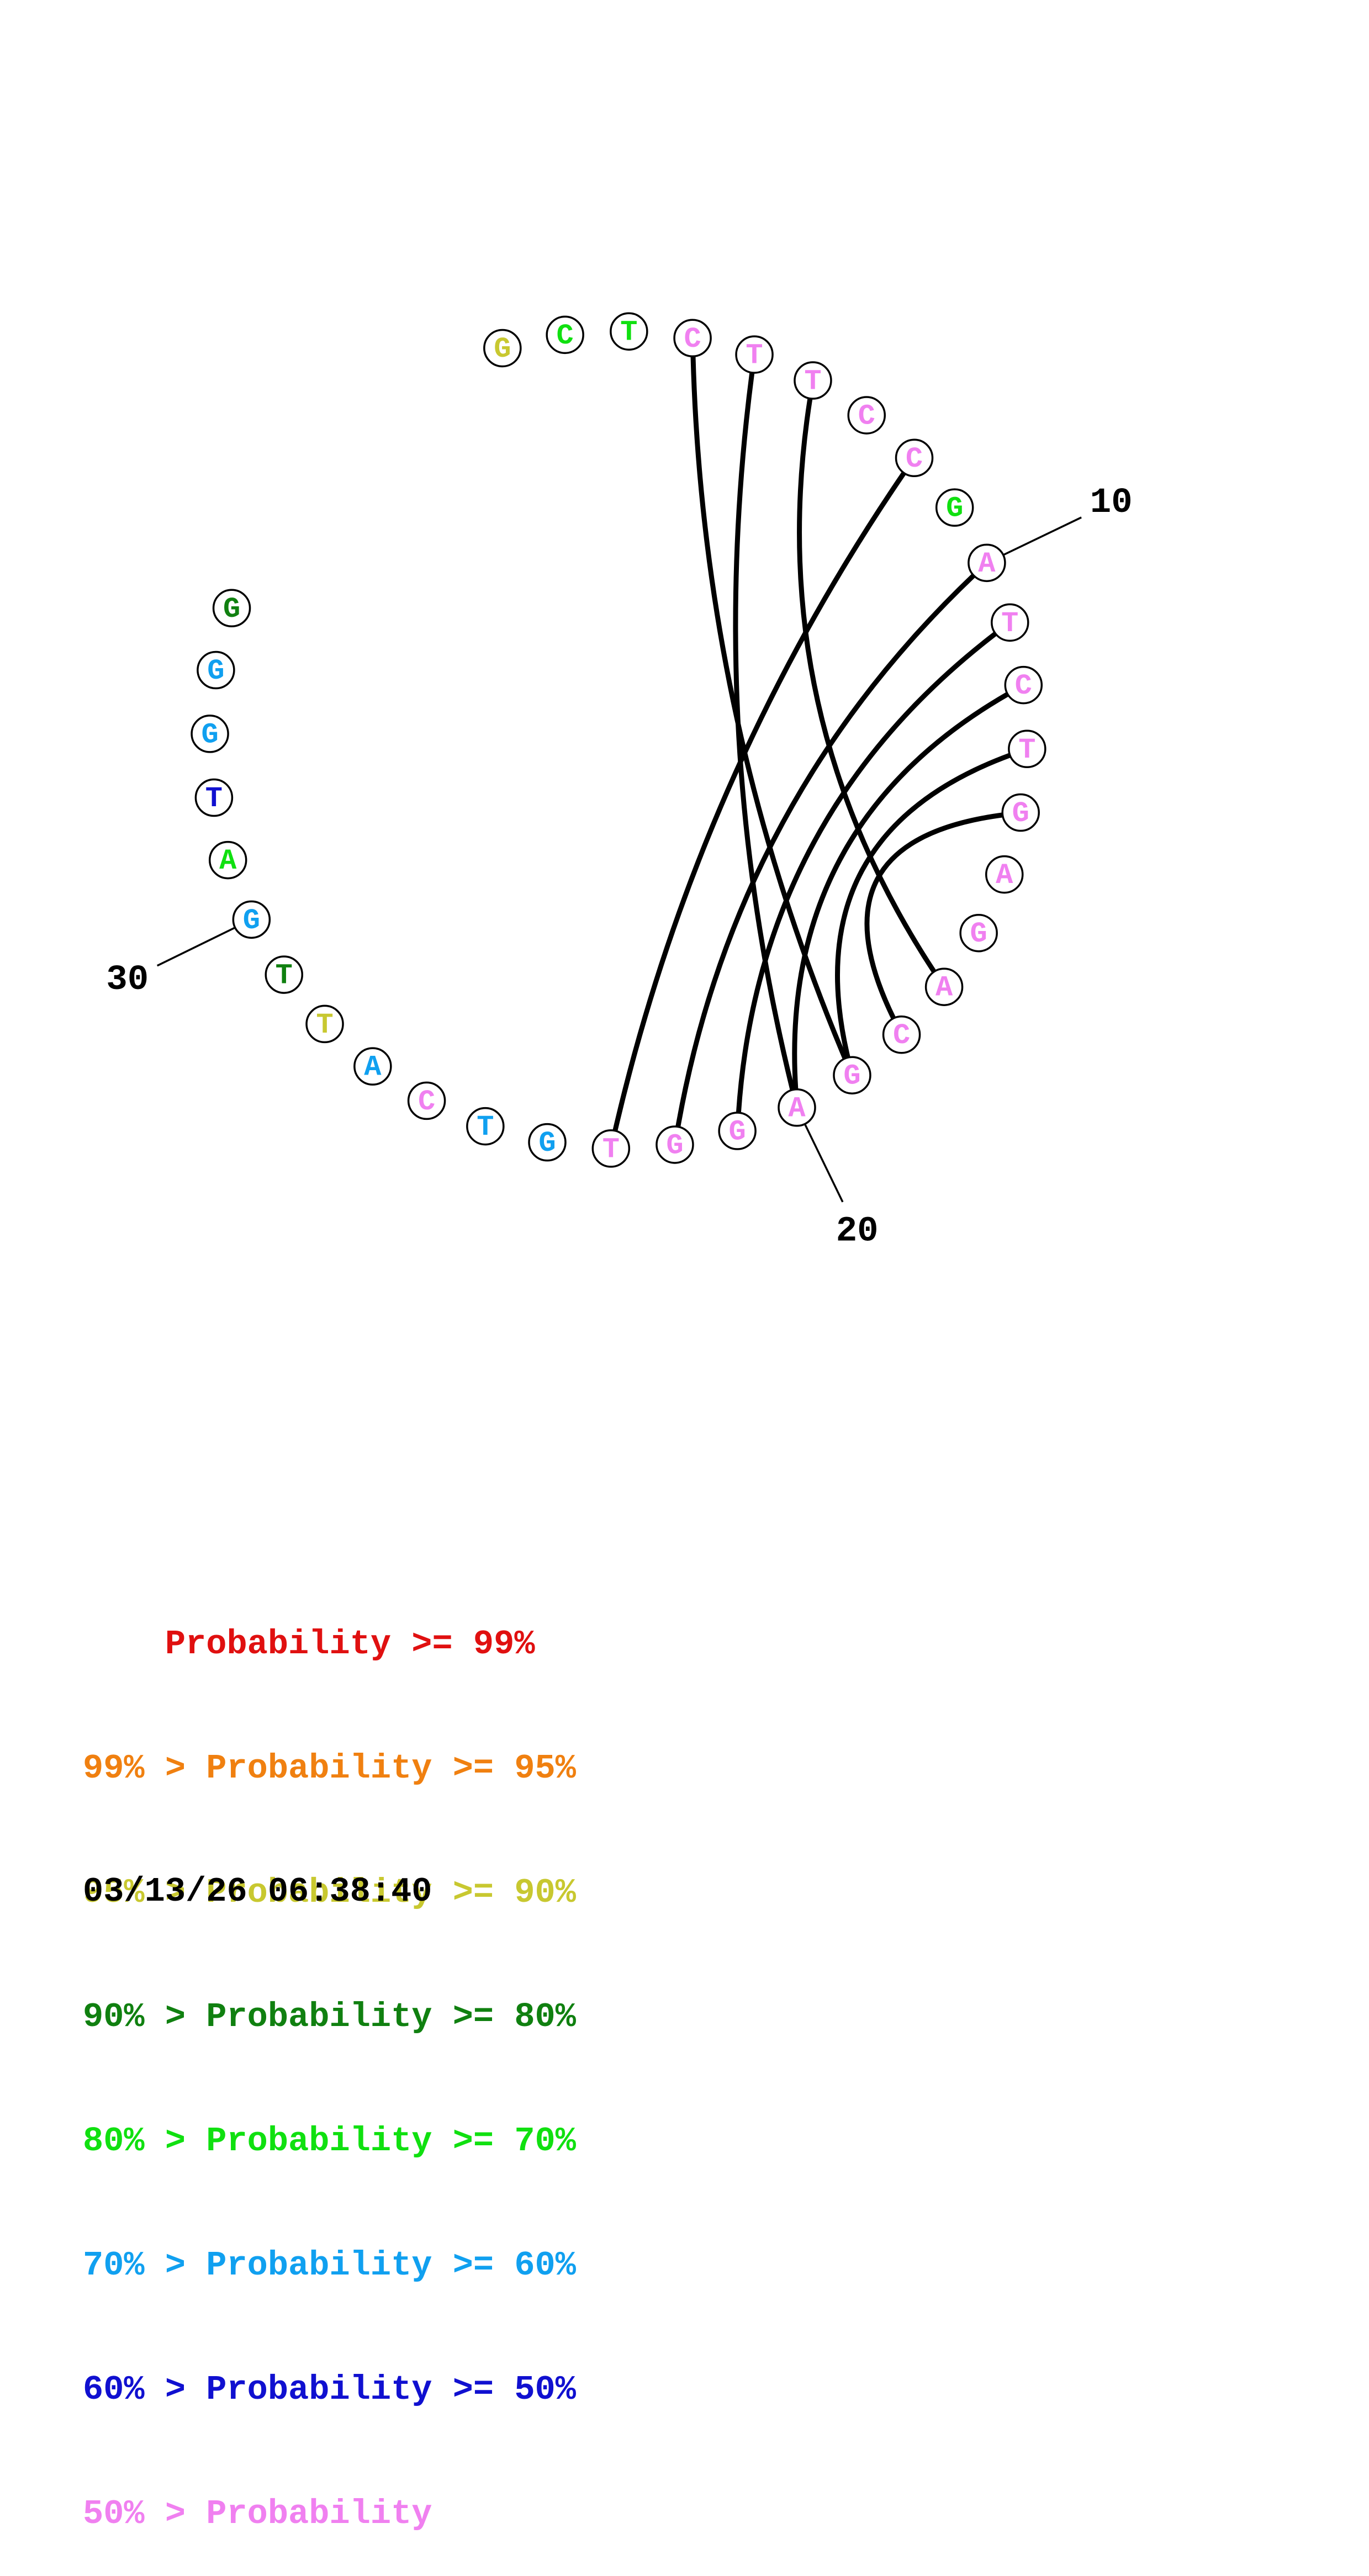 Image resolution: width=1369 pixels, height=2576 pixels. I want to click on nucleotide-17: A, so click(944, 987).